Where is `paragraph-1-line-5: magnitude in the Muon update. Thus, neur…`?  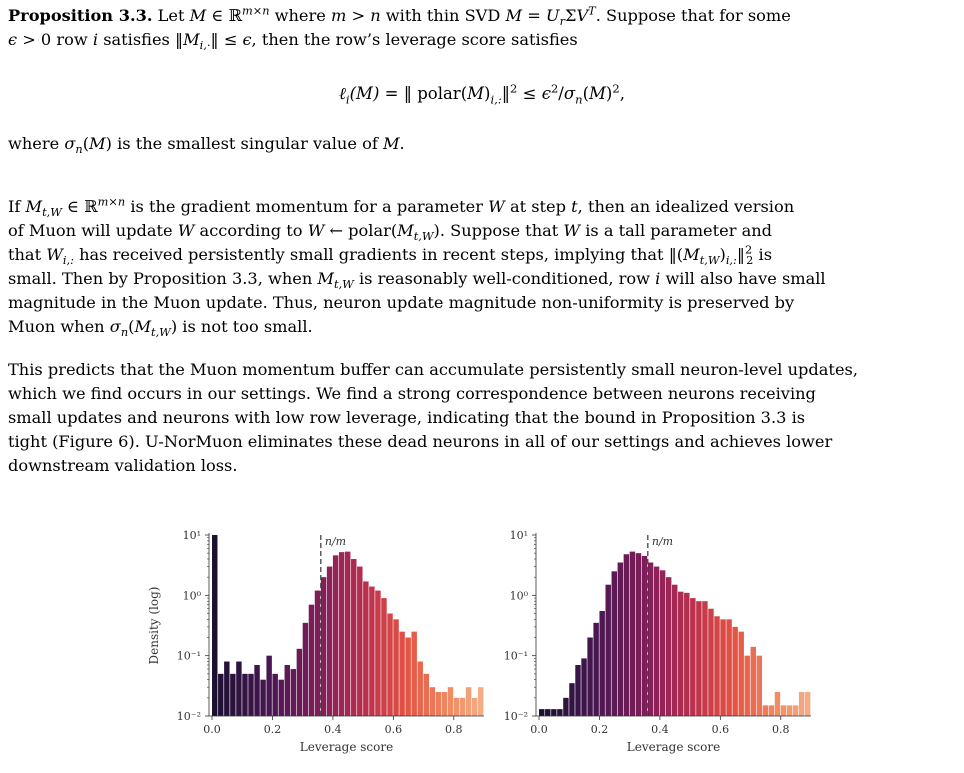
paragraph-1-line-5: magnitude in the Muon update. Thus, neur… is located at coordinates (401, 302).